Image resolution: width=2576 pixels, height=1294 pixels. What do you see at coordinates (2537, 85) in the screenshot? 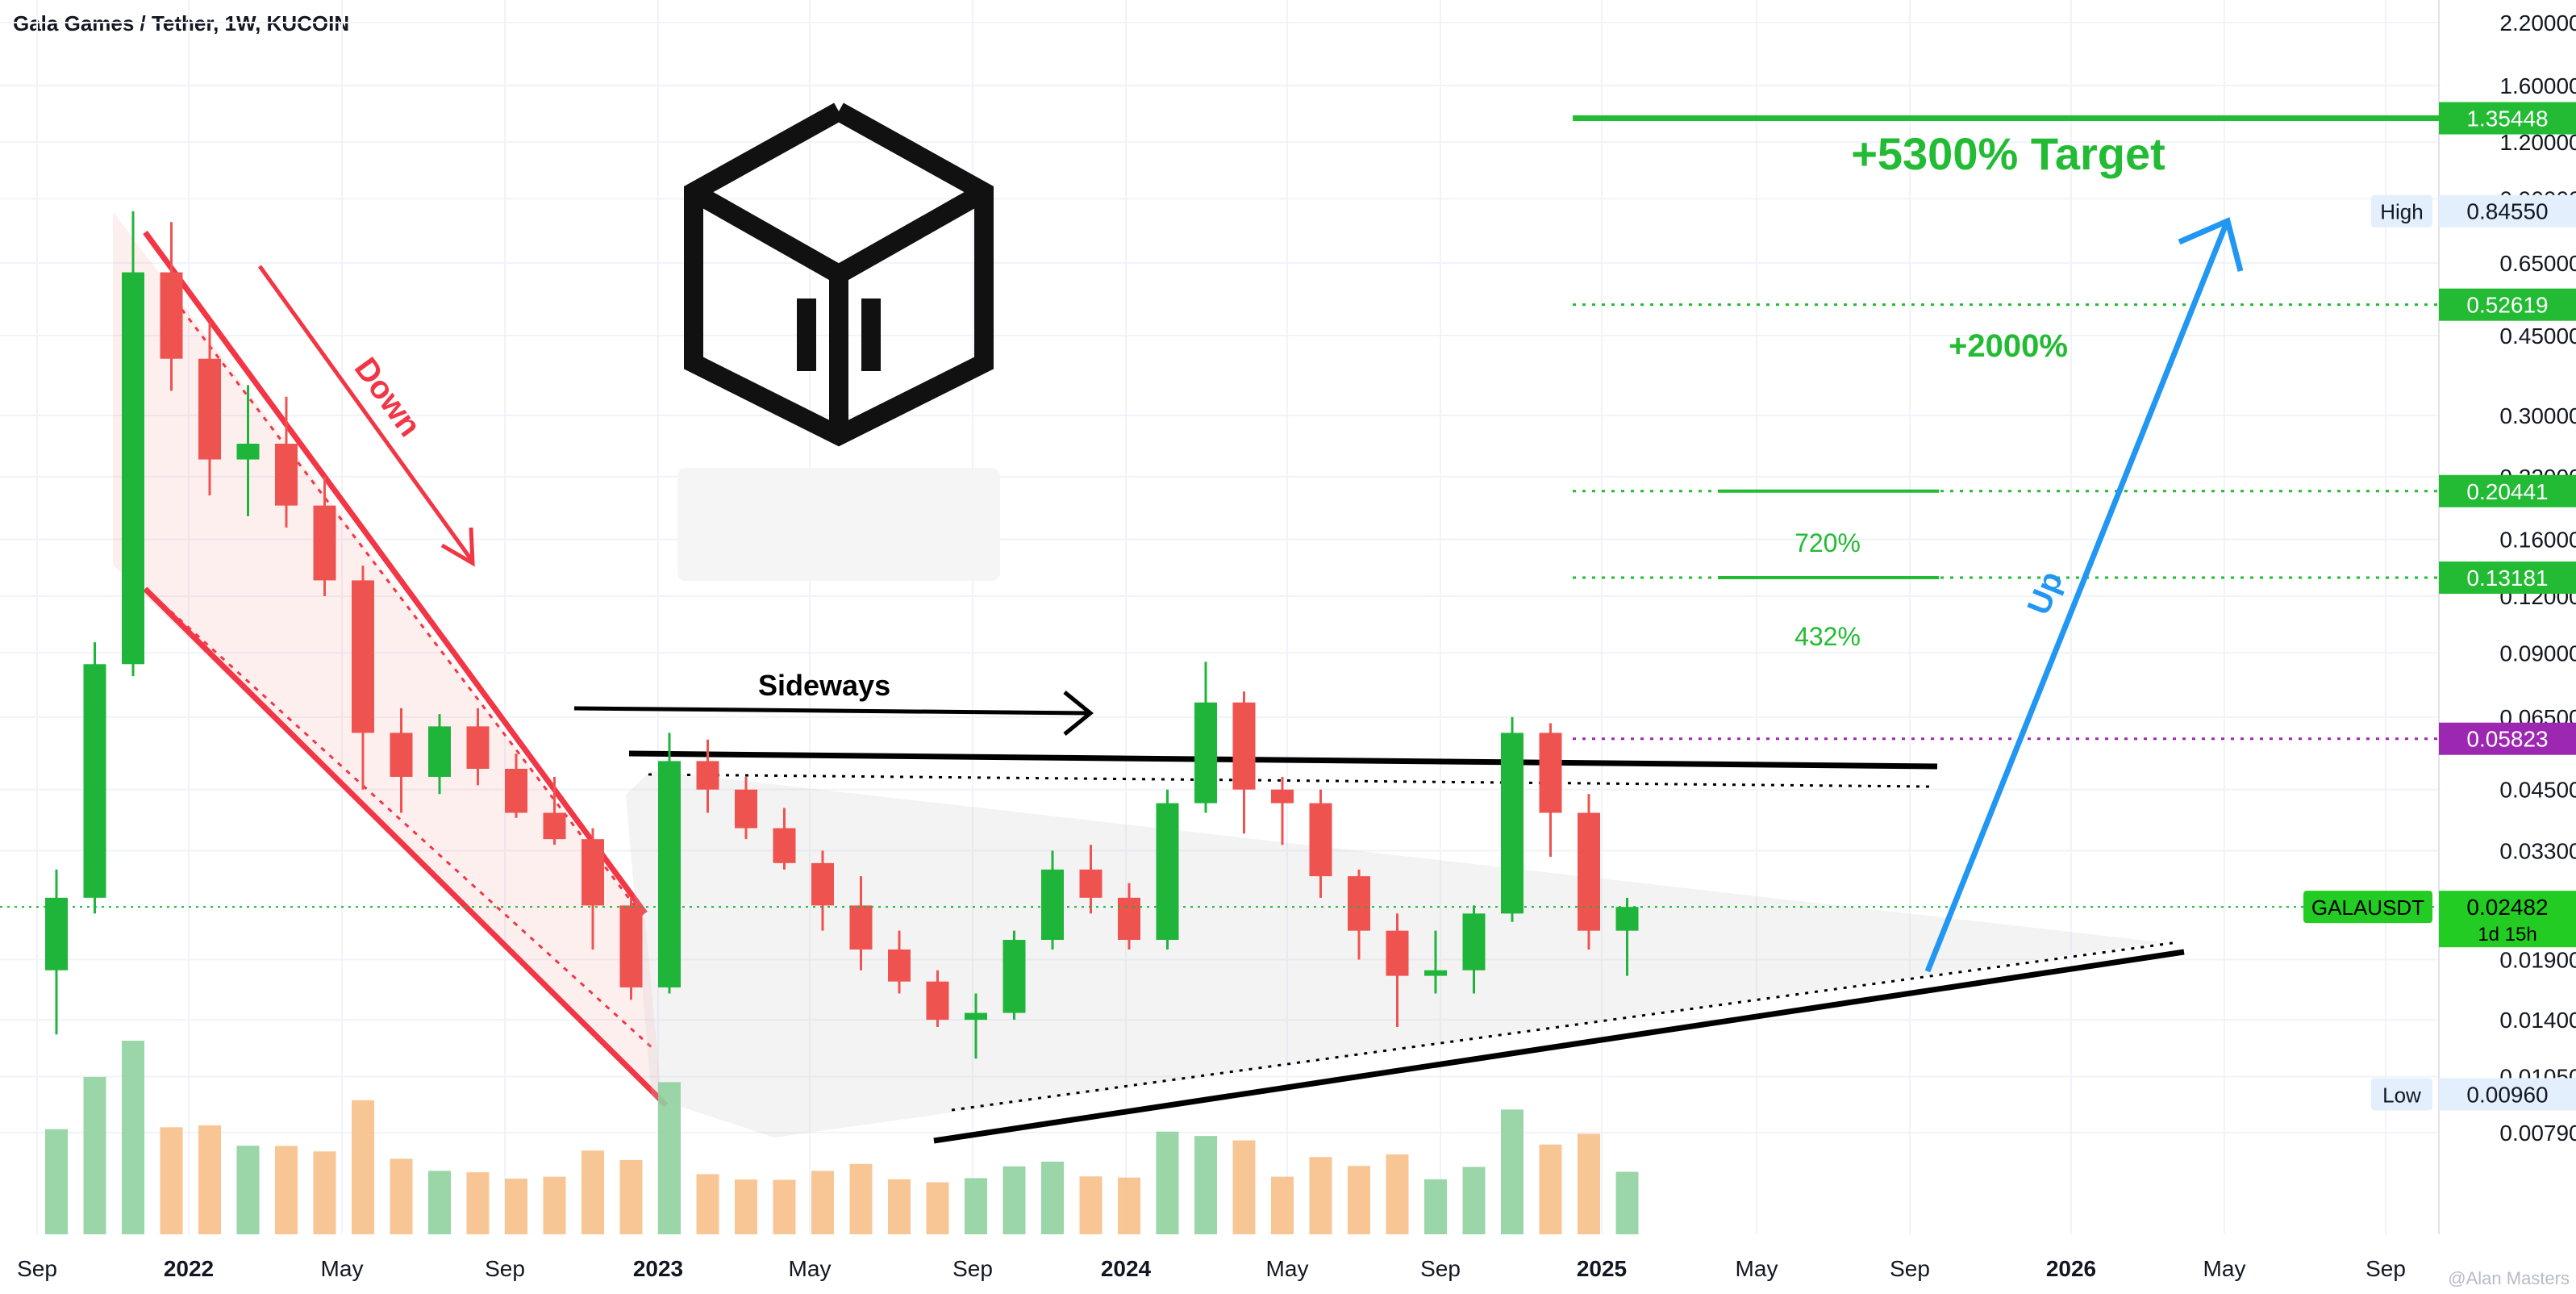
I see `y-tick-label: 1.60000` at bounding box center [2537, 85].